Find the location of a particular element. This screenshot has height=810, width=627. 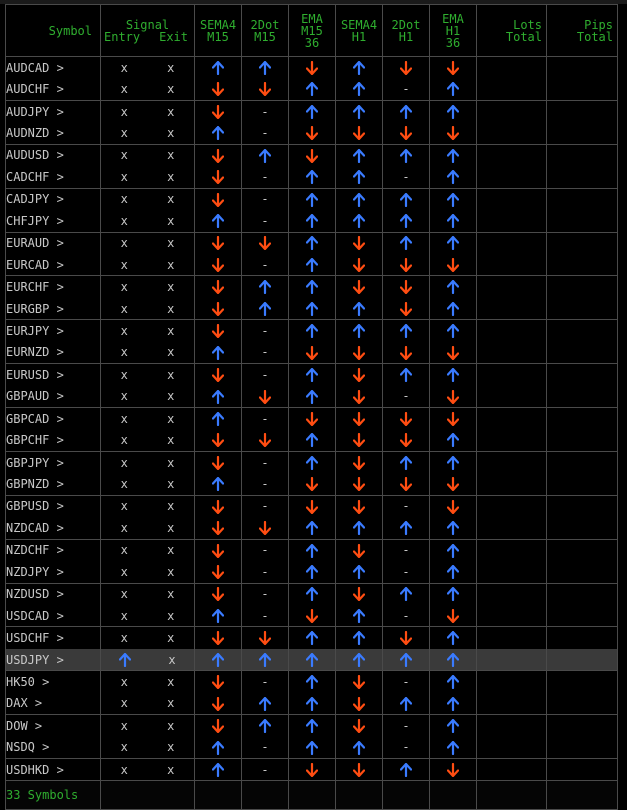

symbol-link: AUDCAD > is located at coordinates (53, 67).